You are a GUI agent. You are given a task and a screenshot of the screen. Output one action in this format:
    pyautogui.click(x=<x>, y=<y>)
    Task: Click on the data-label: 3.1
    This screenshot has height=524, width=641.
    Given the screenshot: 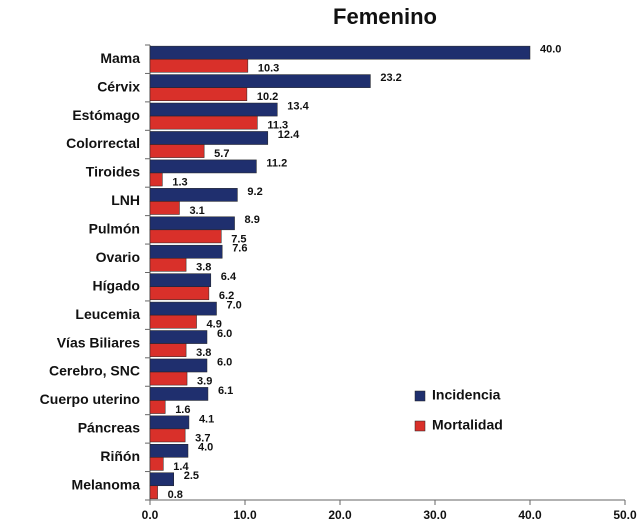 What is the action you would take?
    pyautogui.click(x=196, y=211)
    